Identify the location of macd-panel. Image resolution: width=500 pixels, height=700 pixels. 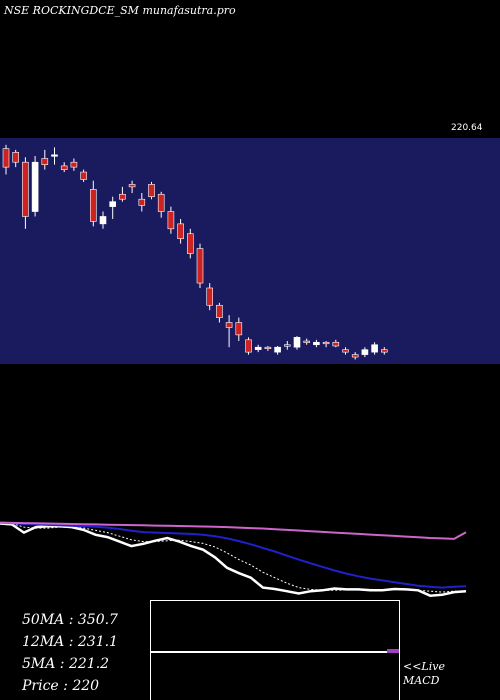
(275, 650).